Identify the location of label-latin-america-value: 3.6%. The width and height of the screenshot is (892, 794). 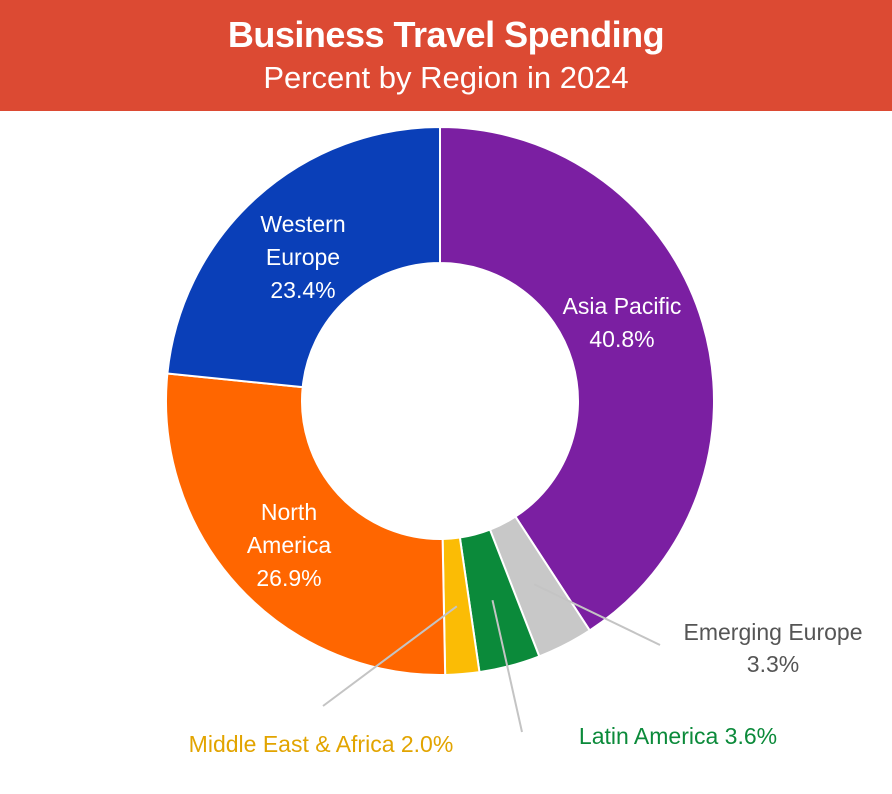
(751, 736).